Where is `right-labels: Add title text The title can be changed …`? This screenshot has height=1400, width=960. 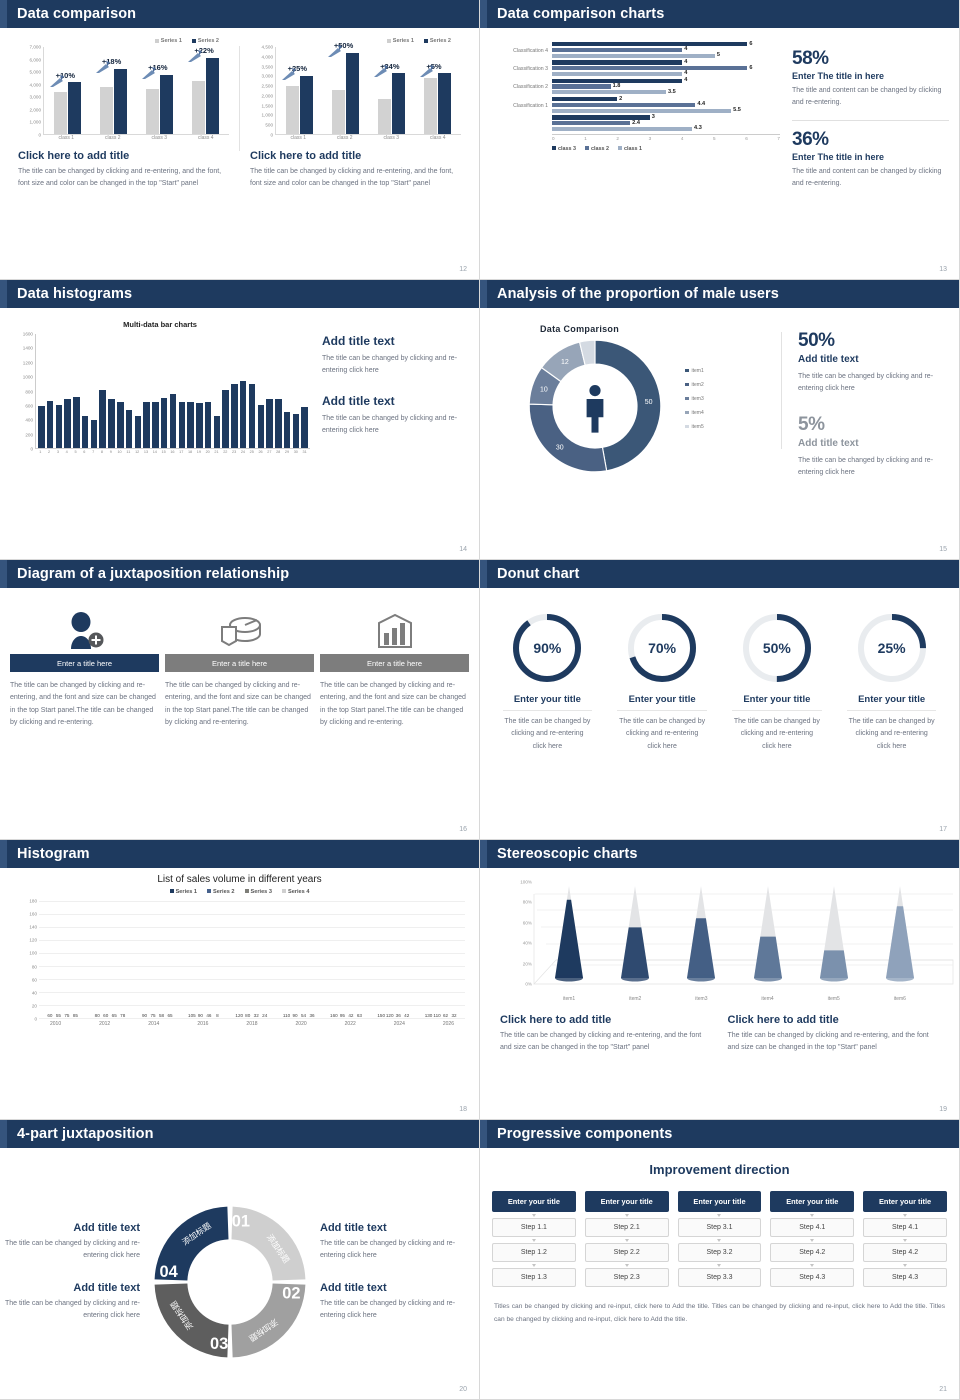 right-labels: Add title text The title can be changed … is located at coordinates (386, 1282).